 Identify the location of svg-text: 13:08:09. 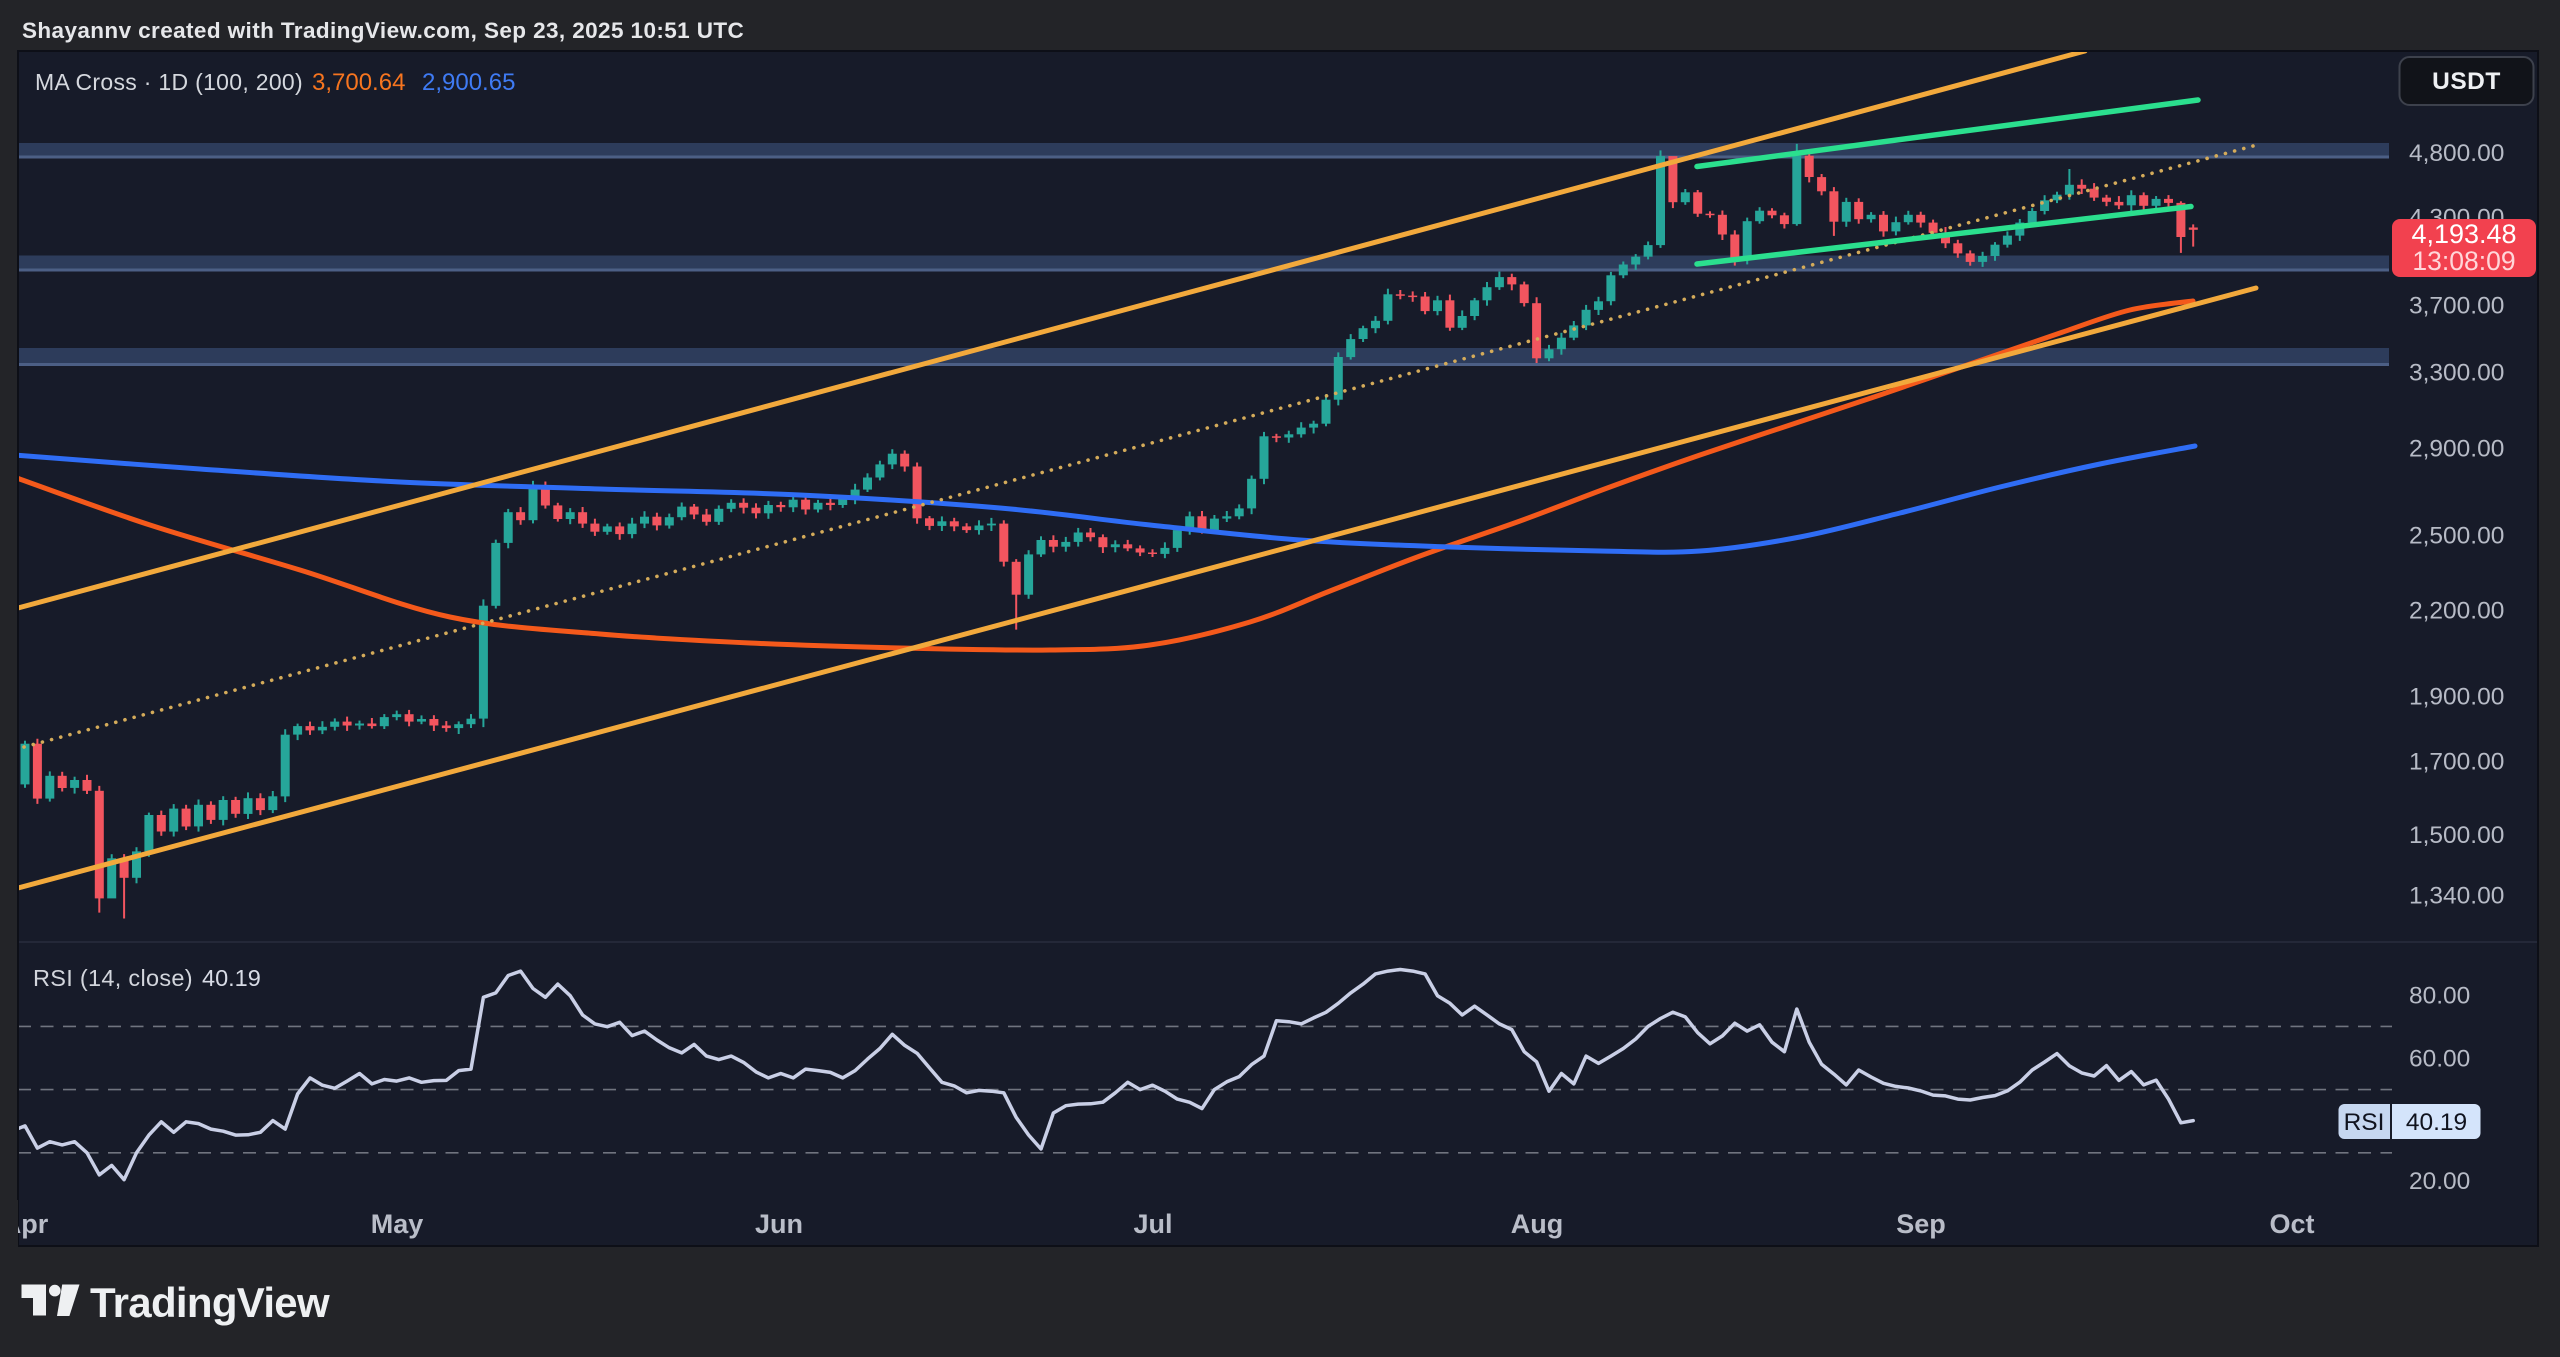
(2463, 261).